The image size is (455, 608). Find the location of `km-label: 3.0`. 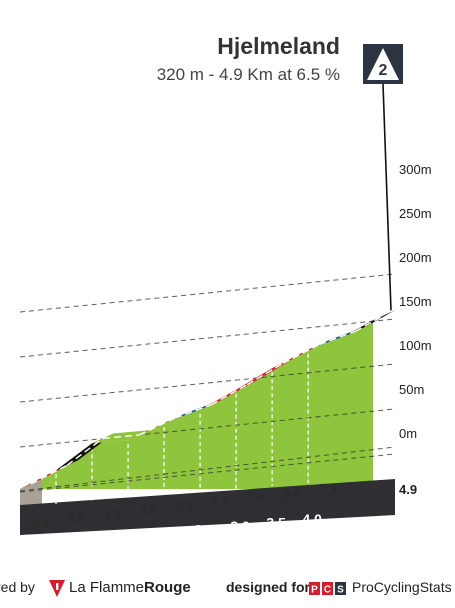

km-label: 3.0 is located at coordinates (240, 526).